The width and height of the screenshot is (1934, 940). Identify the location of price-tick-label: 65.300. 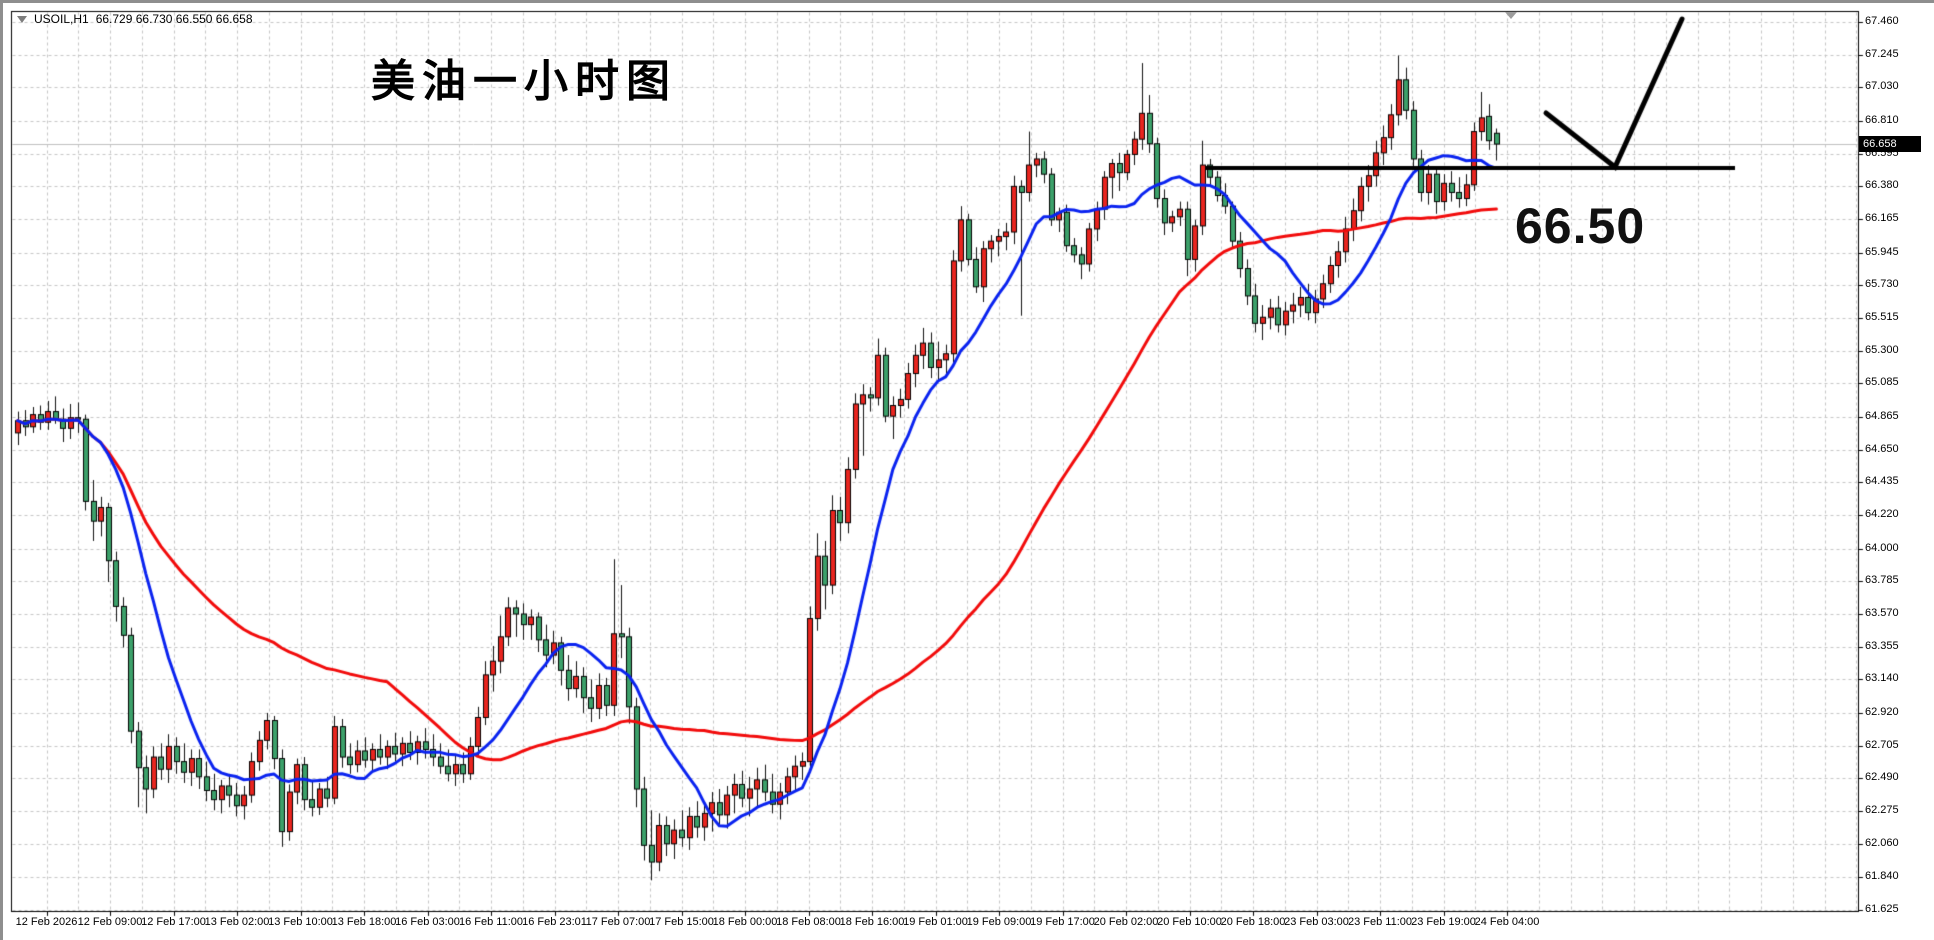
(1882, 349).